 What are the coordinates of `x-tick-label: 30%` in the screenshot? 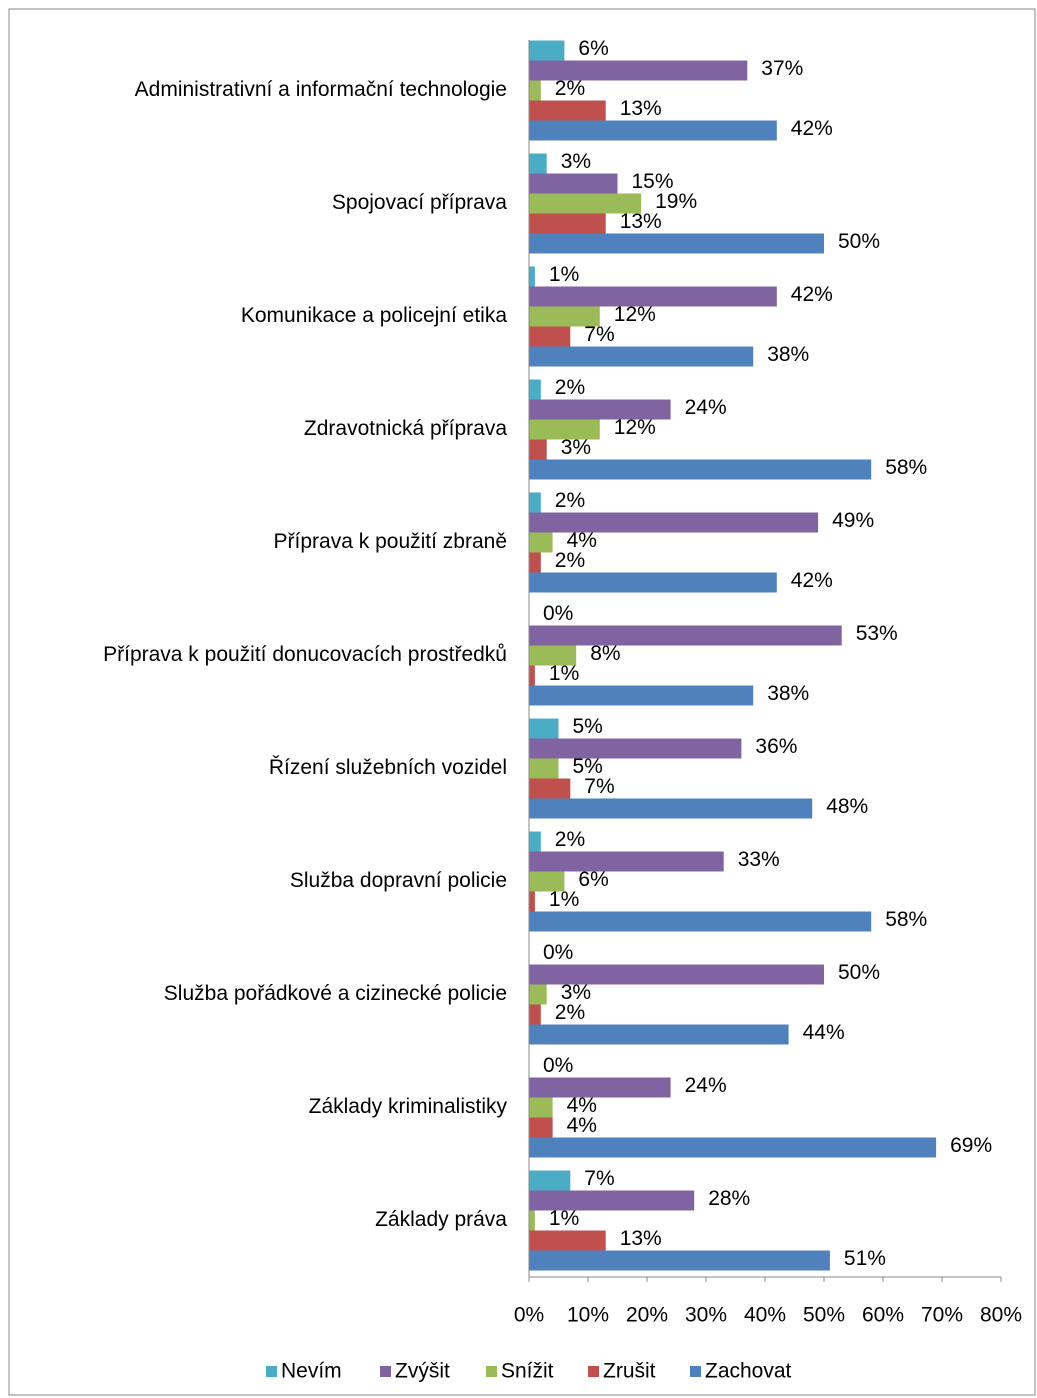 It's located at (706, 1315).